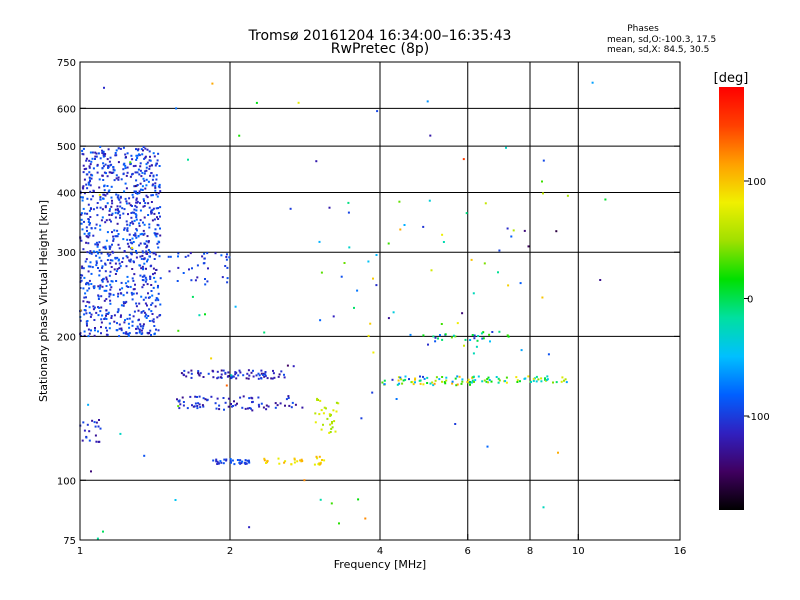  What do you see at coordinates (66, 481) in the screenshot?
I see `y-tick-label: 100` at bounding box center [66, 481].